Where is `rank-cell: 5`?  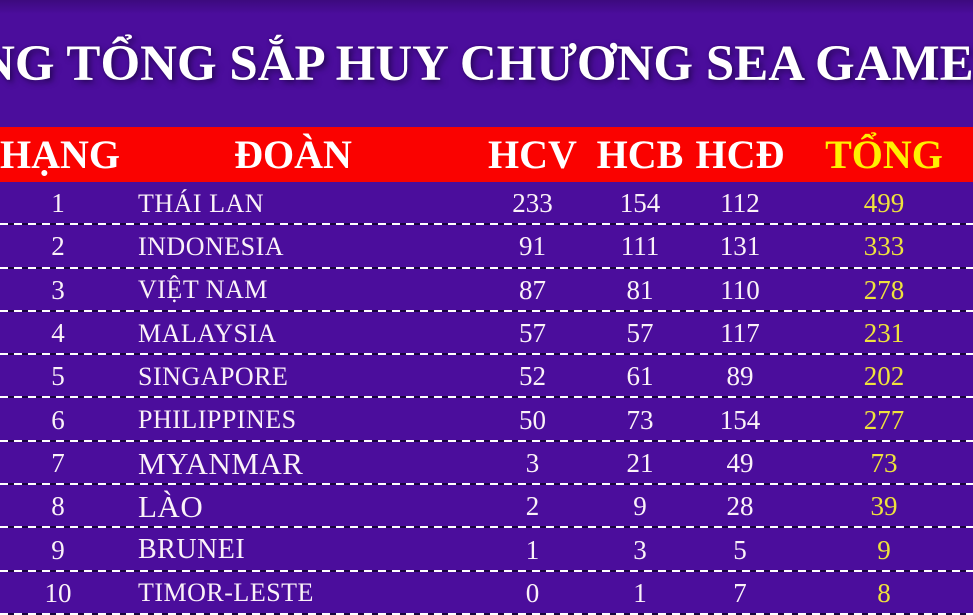
rank-cell: 5 is located at coordinates (58, 376).